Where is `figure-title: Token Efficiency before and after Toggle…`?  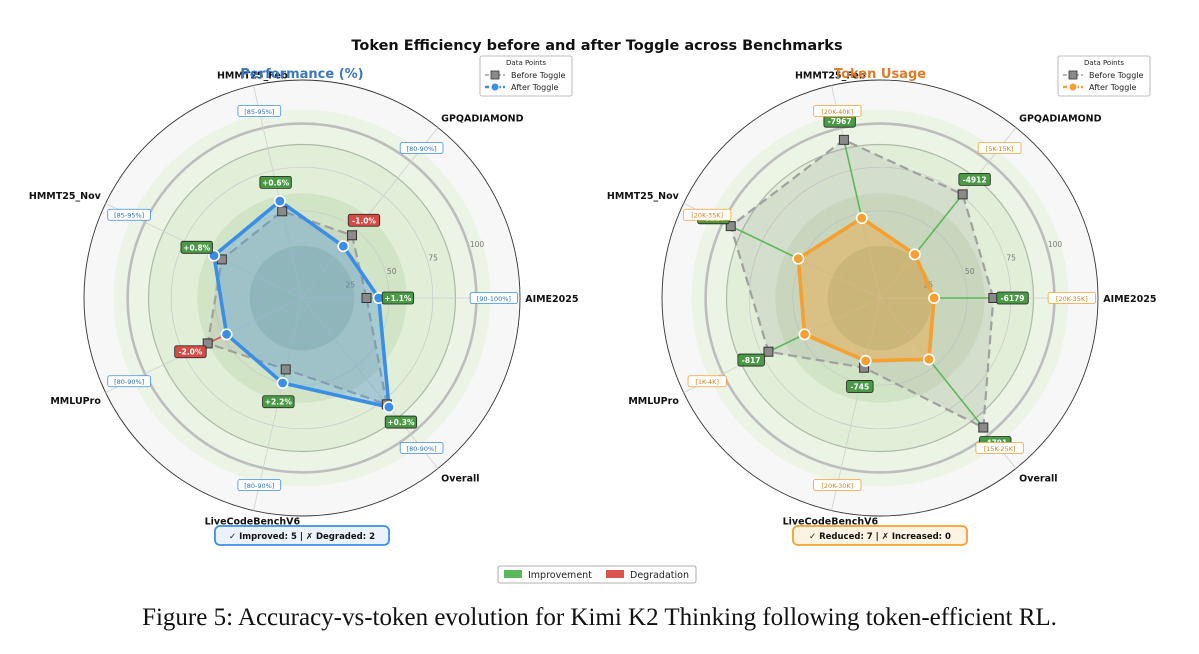 figure-title: Token Efficiency before and after Toggle… is located at coordinates (596, 46).